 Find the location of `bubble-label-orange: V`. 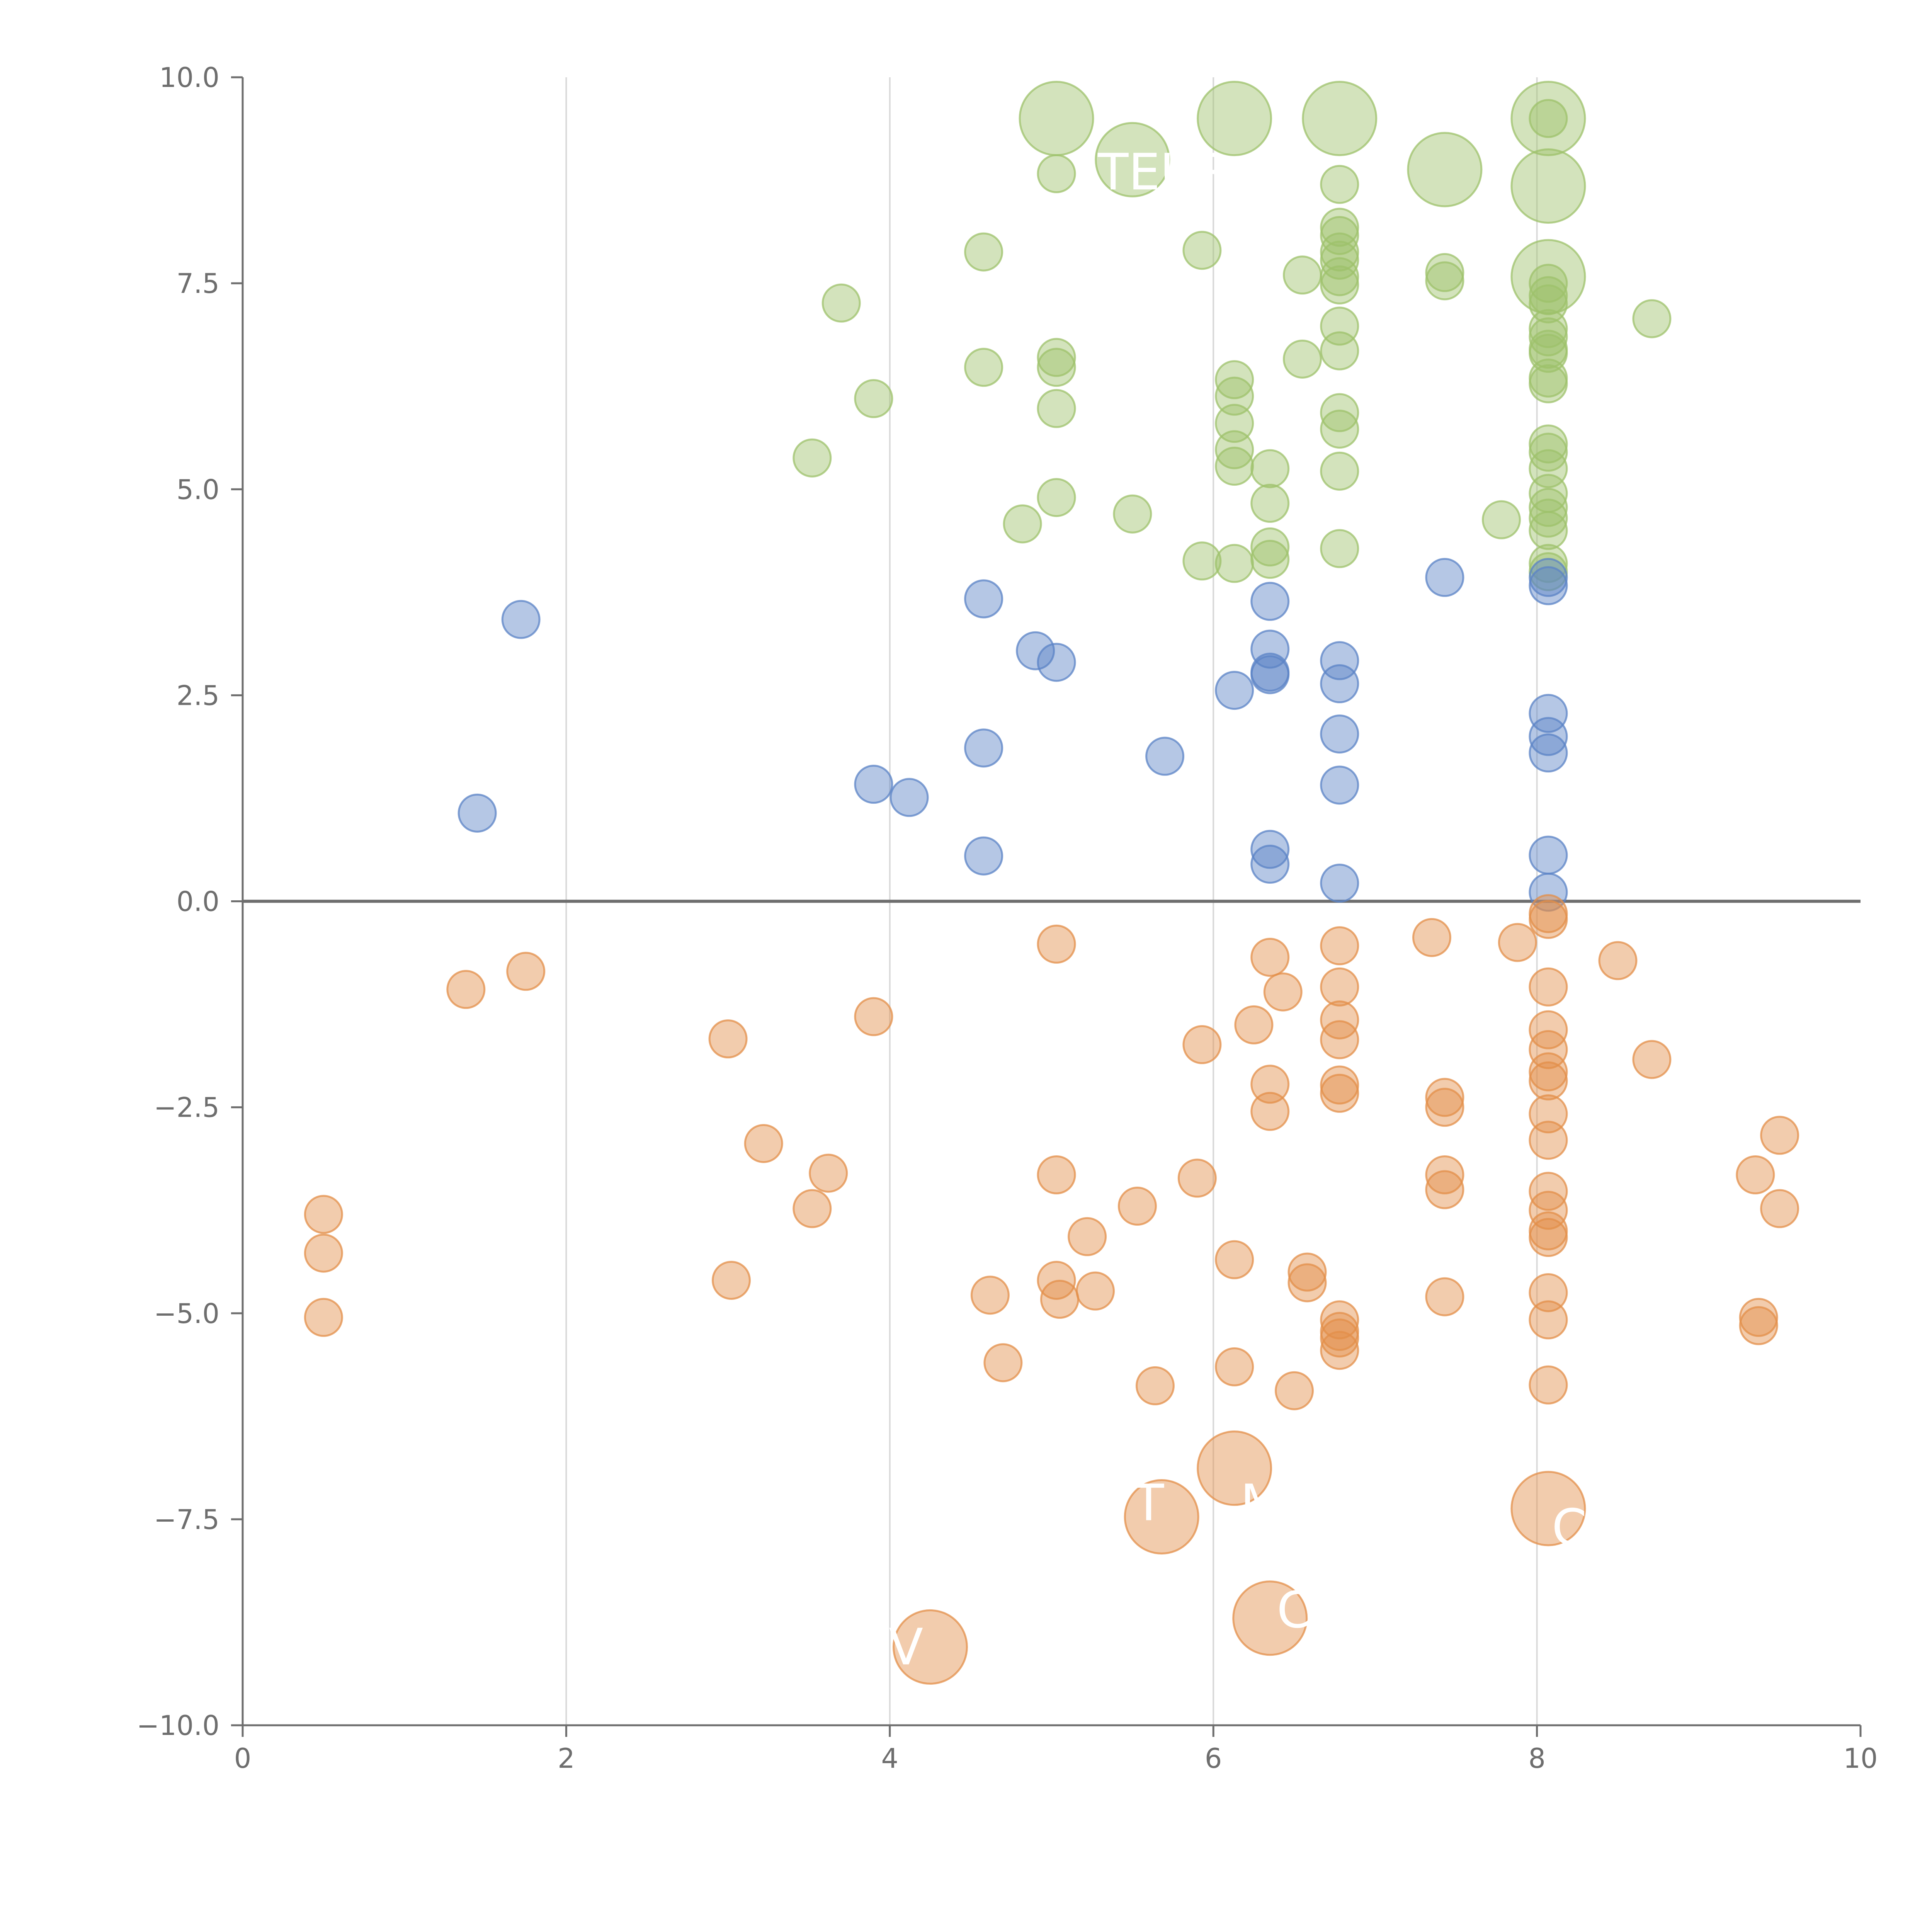

bubble-label-orange: V is located at coordinates (906, 1646).